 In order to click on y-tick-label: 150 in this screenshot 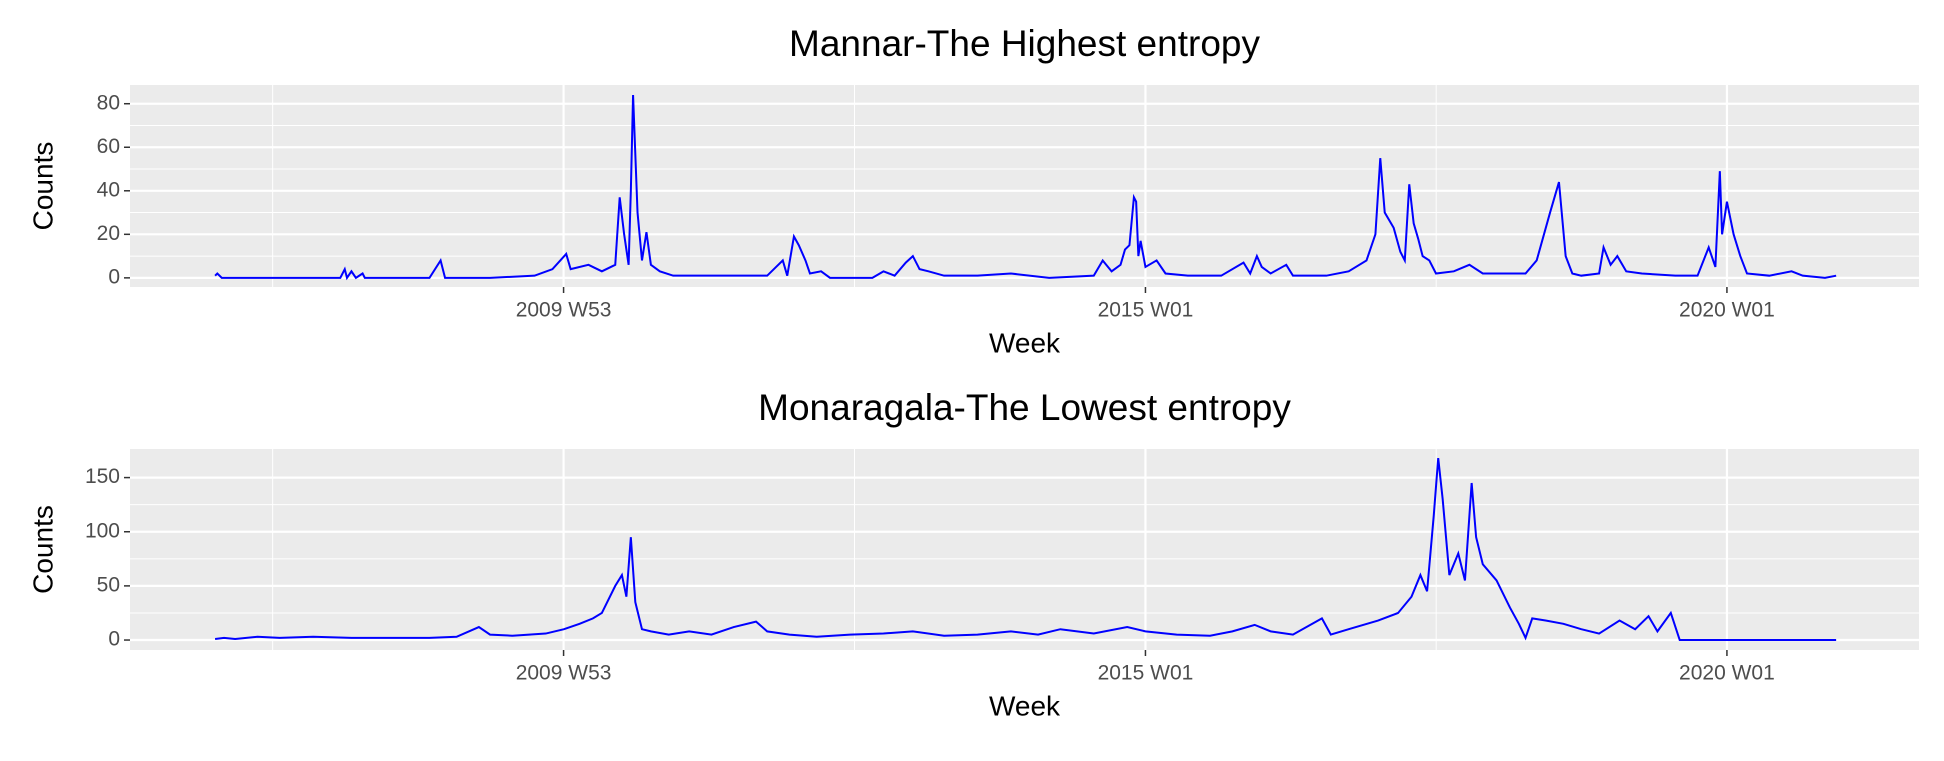, I will do `click(102, 476)`.